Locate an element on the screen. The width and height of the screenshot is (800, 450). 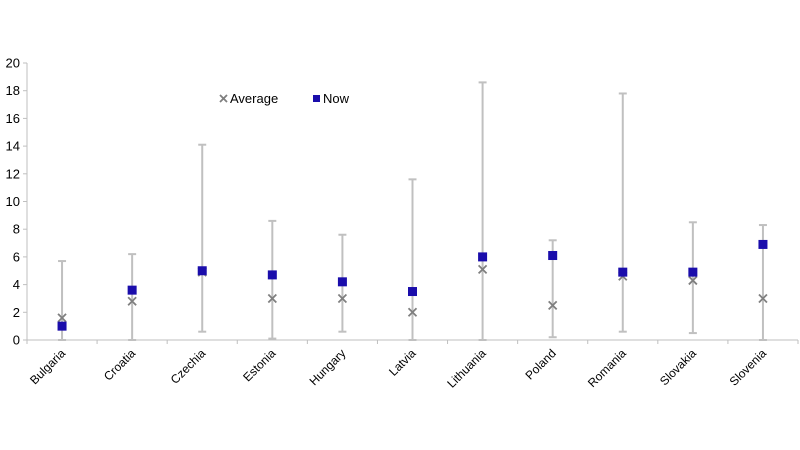
category-label: Czechia is located at coordinates (188, 366).